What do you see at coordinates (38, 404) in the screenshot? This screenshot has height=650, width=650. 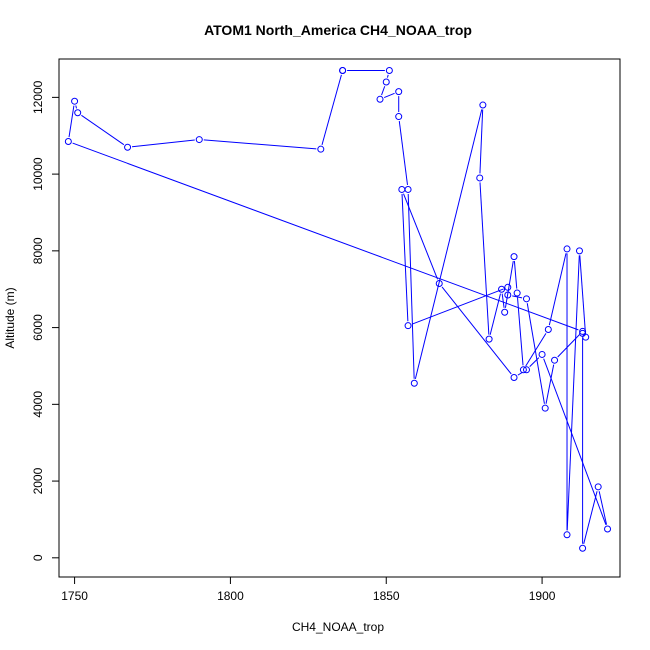 I see `y-tick-label: 4000` at bounding box center [38, 404].